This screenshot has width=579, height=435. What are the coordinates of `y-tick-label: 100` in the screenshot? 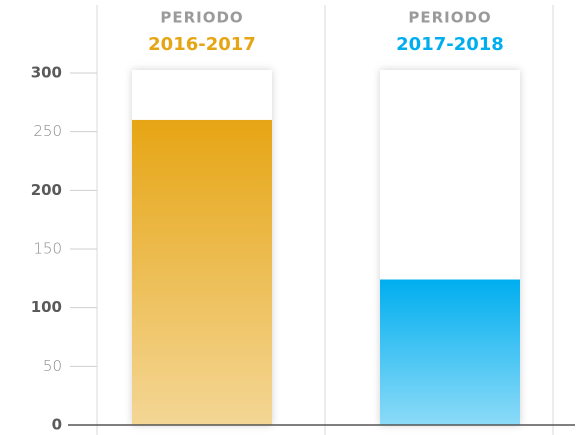 It's located at (46, 307).